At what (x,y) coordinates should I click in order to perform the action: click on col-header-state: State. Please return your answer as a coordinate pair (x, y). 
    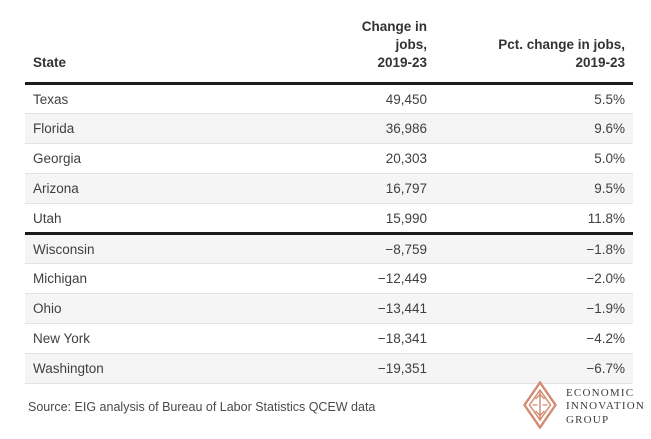
    Looking at the image, I should click on (175, 45).